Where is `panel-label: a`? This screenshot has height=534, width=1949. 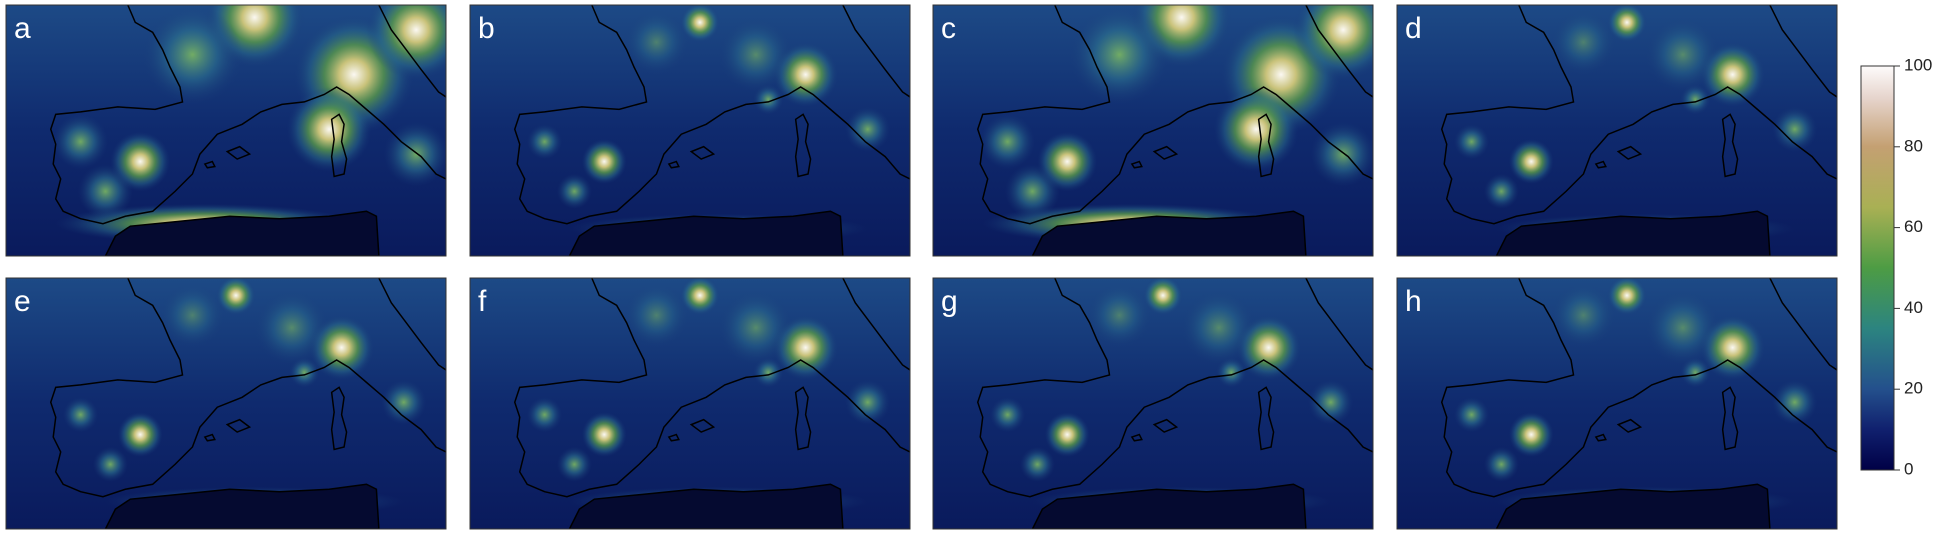 panel-label: a is located at coordinates (22, 28).